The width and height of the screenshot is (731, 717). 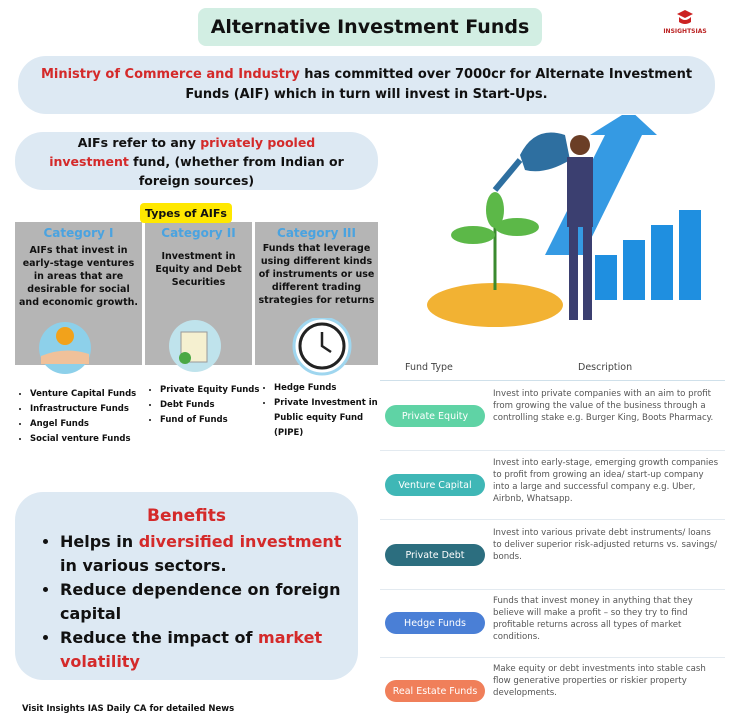 I want to click on fund-item: Fund of Funds, so click(x=212, y=420).